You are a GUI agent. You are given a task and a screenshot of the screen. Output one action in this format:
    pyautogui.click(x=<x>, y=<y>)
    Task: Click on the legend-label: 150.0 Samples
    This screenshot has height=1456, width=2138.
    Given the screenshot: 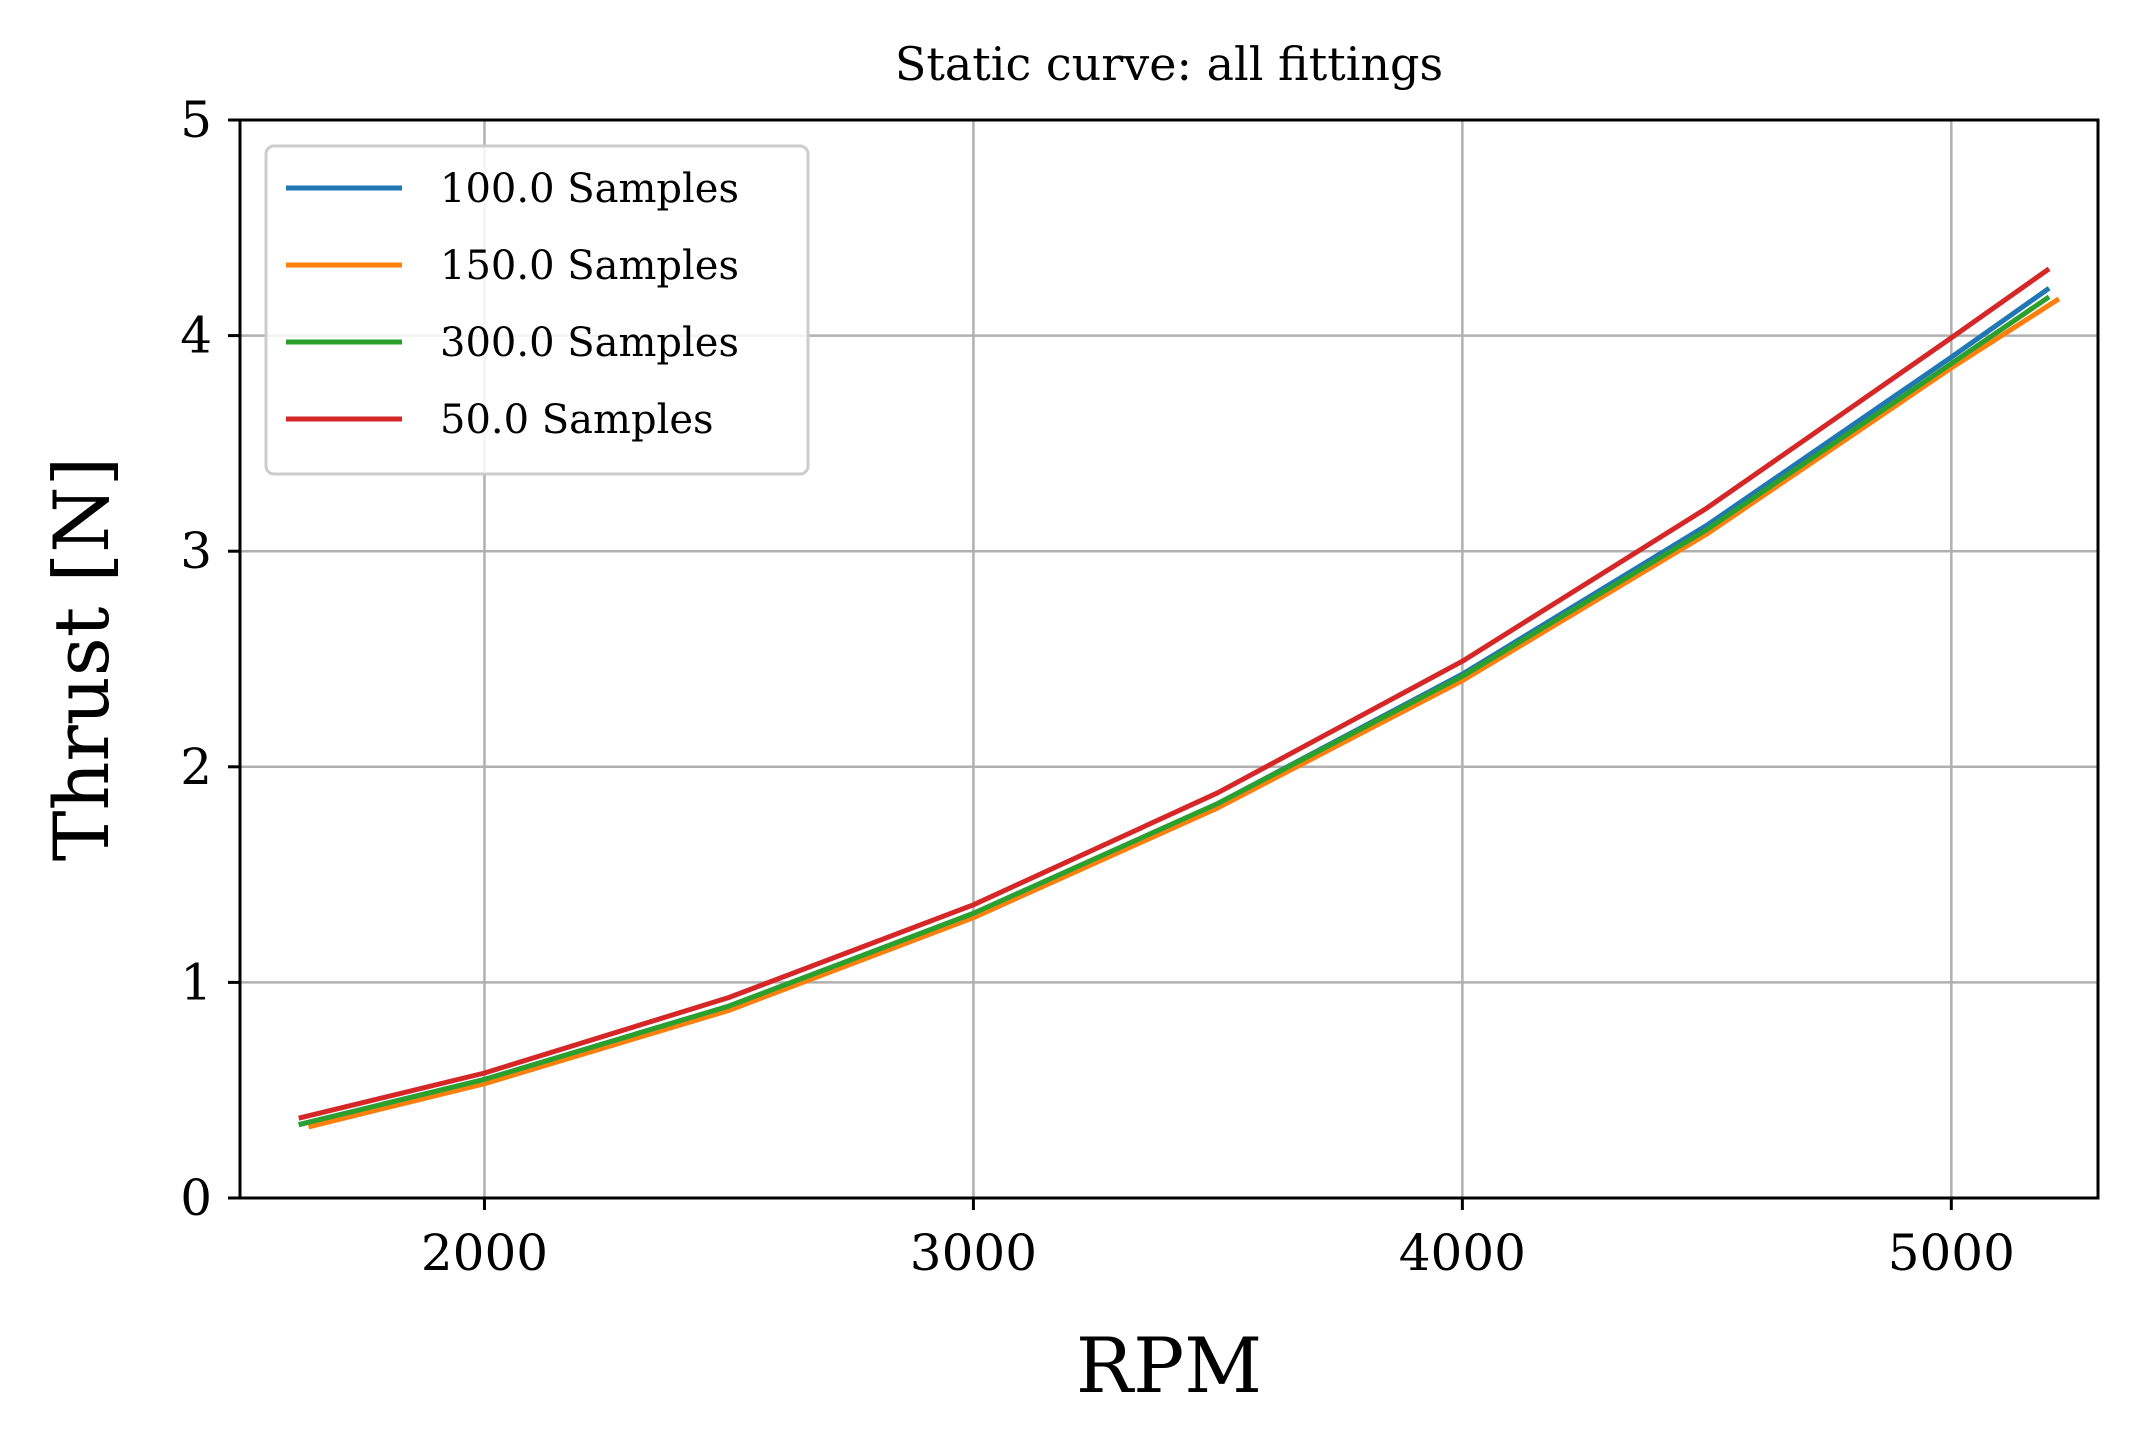 What is the action you would take?
    pyautogui.click(x=589, y=266)
    